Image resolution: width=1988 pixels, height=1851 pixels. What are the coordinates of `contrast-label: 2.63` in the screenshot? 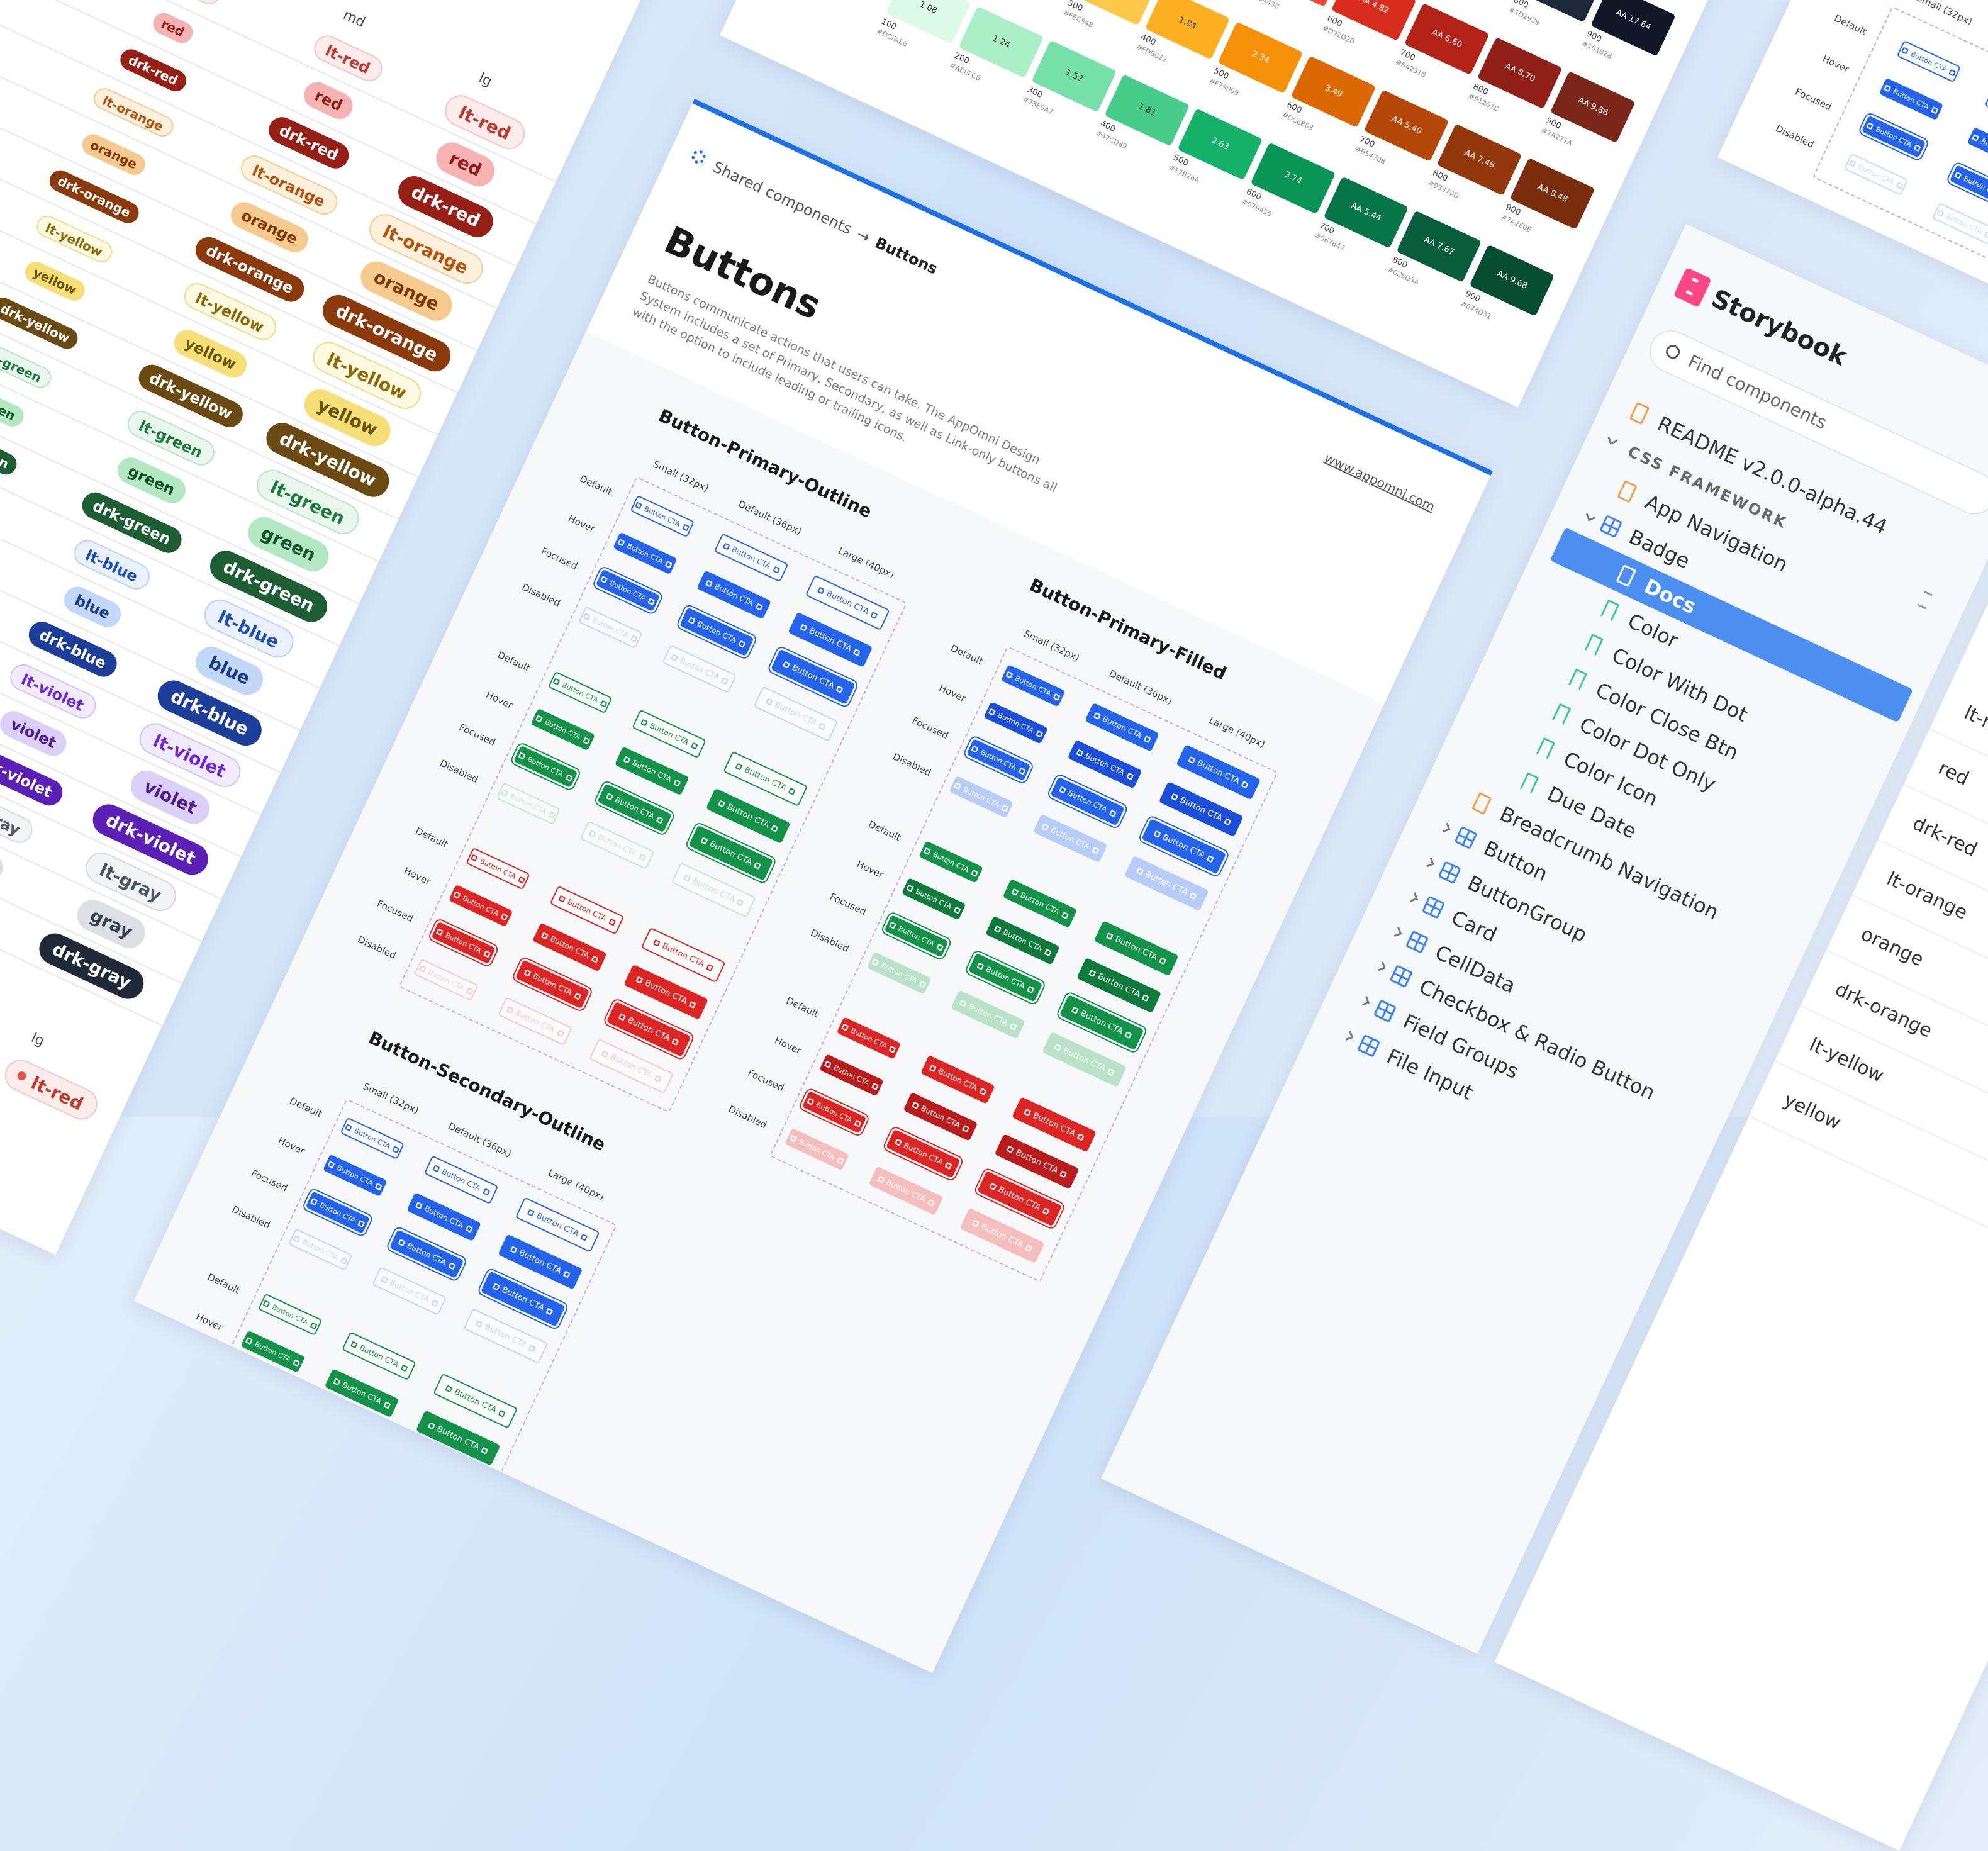 It's located at (1220, 143).